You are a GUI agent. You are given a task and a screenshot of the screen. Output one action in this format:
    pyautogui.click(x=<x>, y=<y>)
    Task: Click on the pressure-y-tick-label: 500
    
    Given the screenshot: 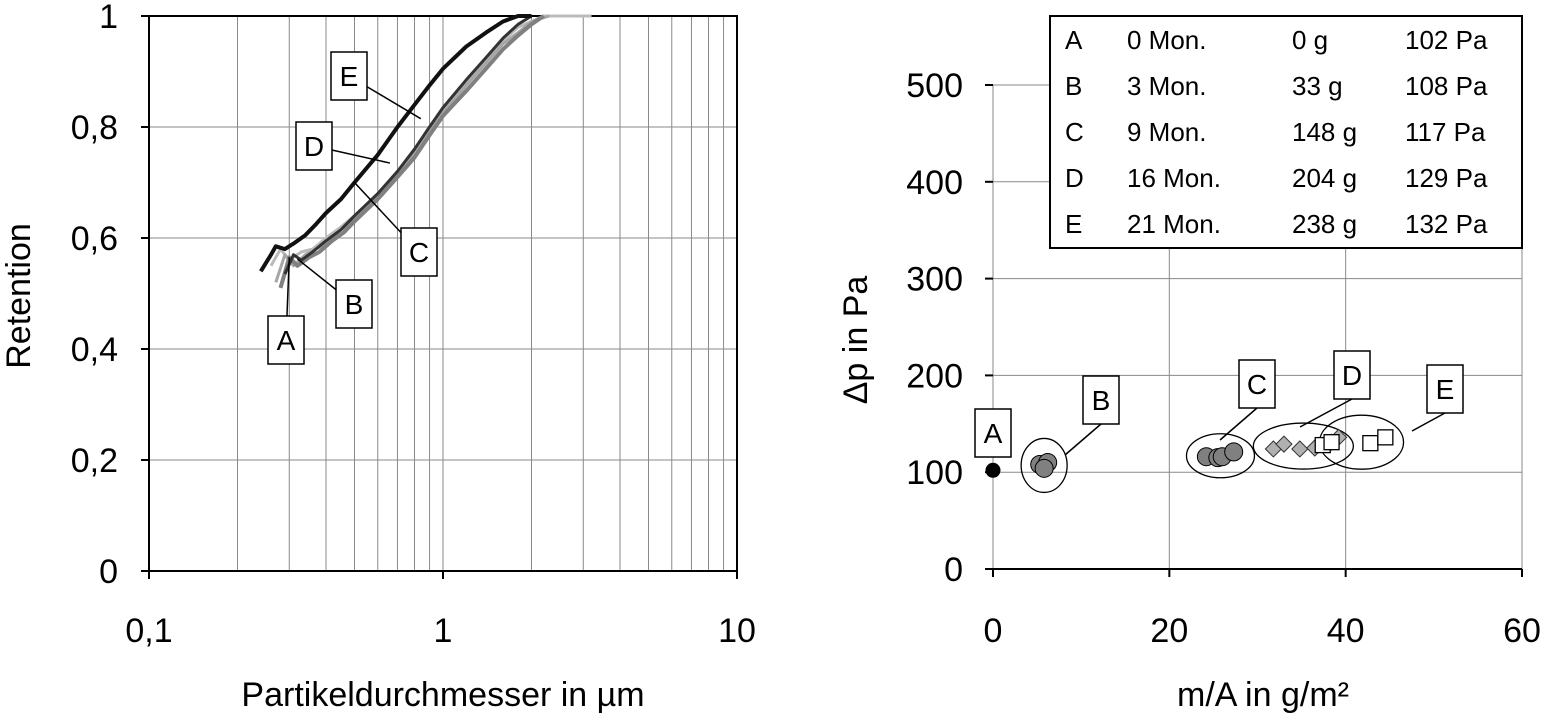 What is the action you would take?
    pyautogui.click(x=934, y=86)
    